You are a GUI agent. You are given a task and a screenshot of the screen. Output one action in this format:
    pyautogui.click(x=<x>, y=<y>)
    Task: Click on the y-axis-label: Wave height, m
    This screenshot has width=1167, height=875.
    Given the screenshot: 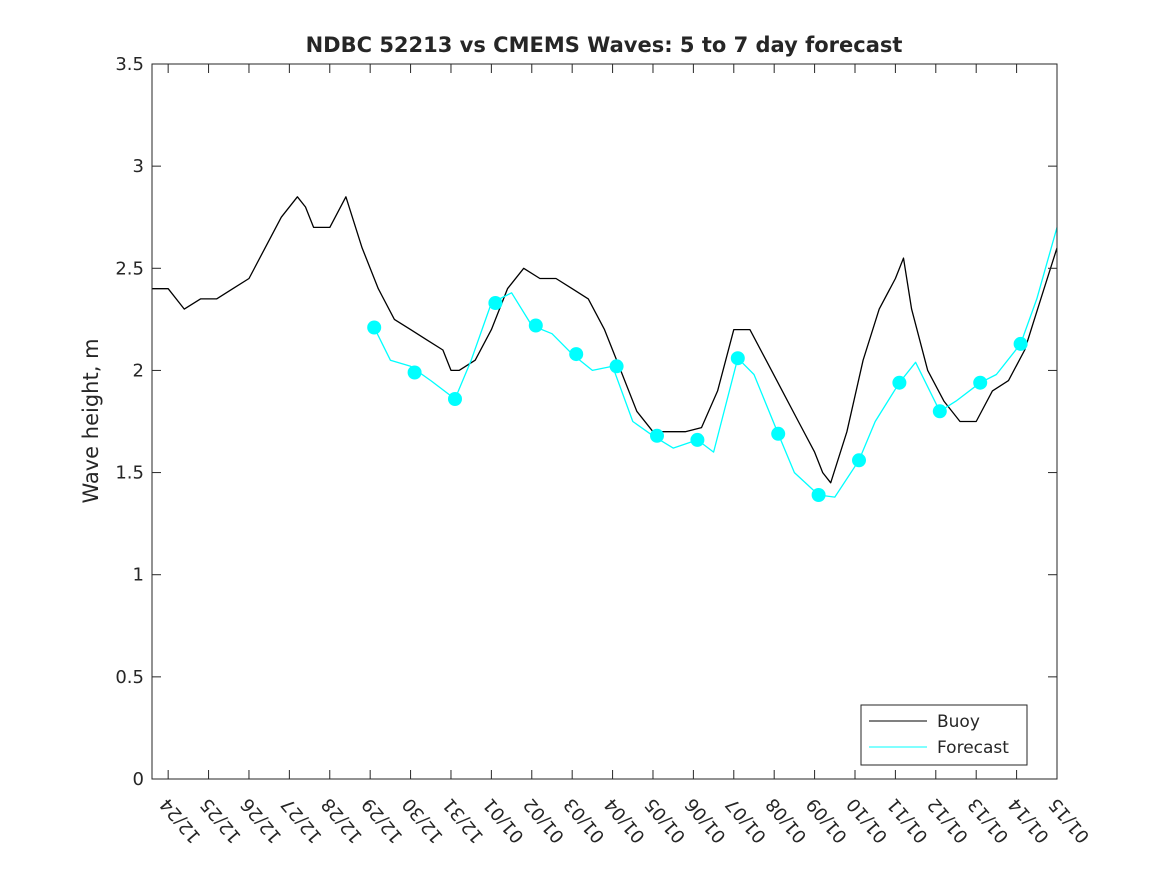 What is the action you would take?
    pyautogui.click(x=91, y=420)
    